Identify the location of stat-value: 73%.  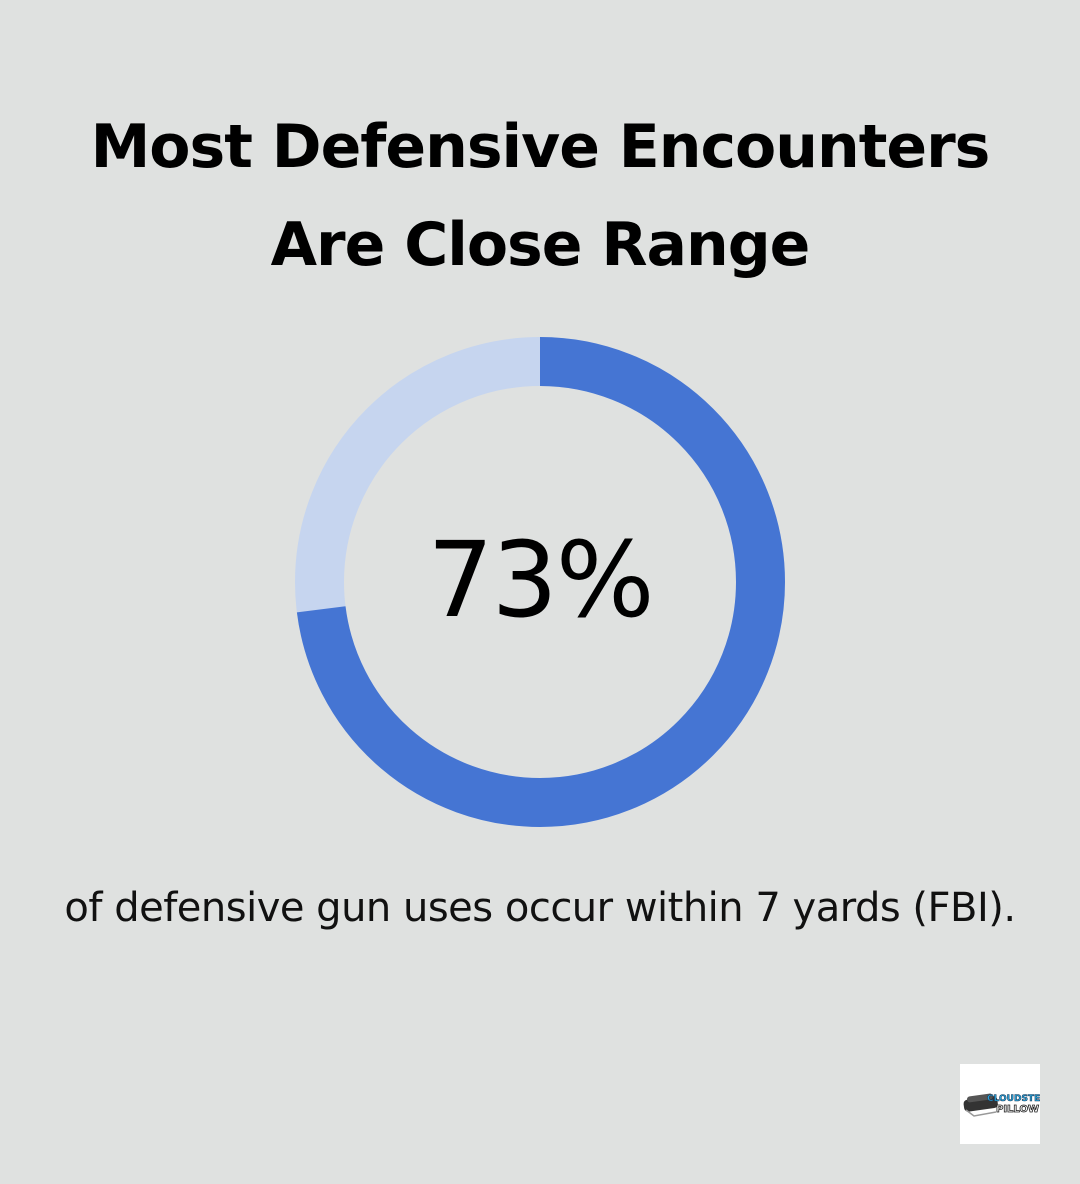
(540, 580).